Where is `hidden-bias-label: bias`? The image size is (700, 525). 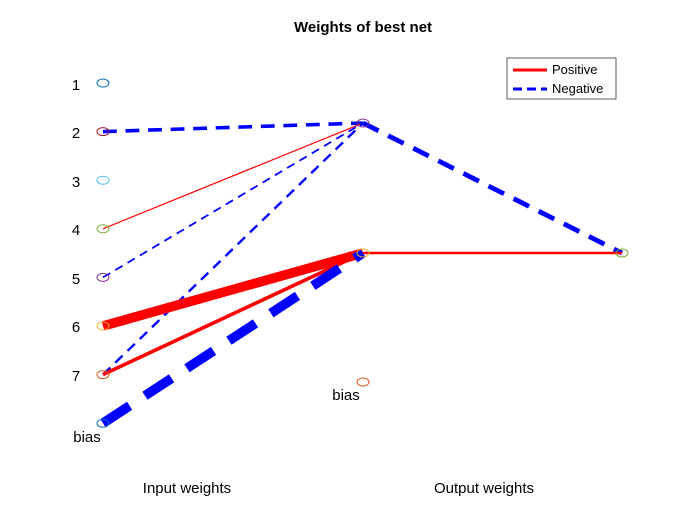 hidden-bias-label: bias is located at coordinates (346, 395).